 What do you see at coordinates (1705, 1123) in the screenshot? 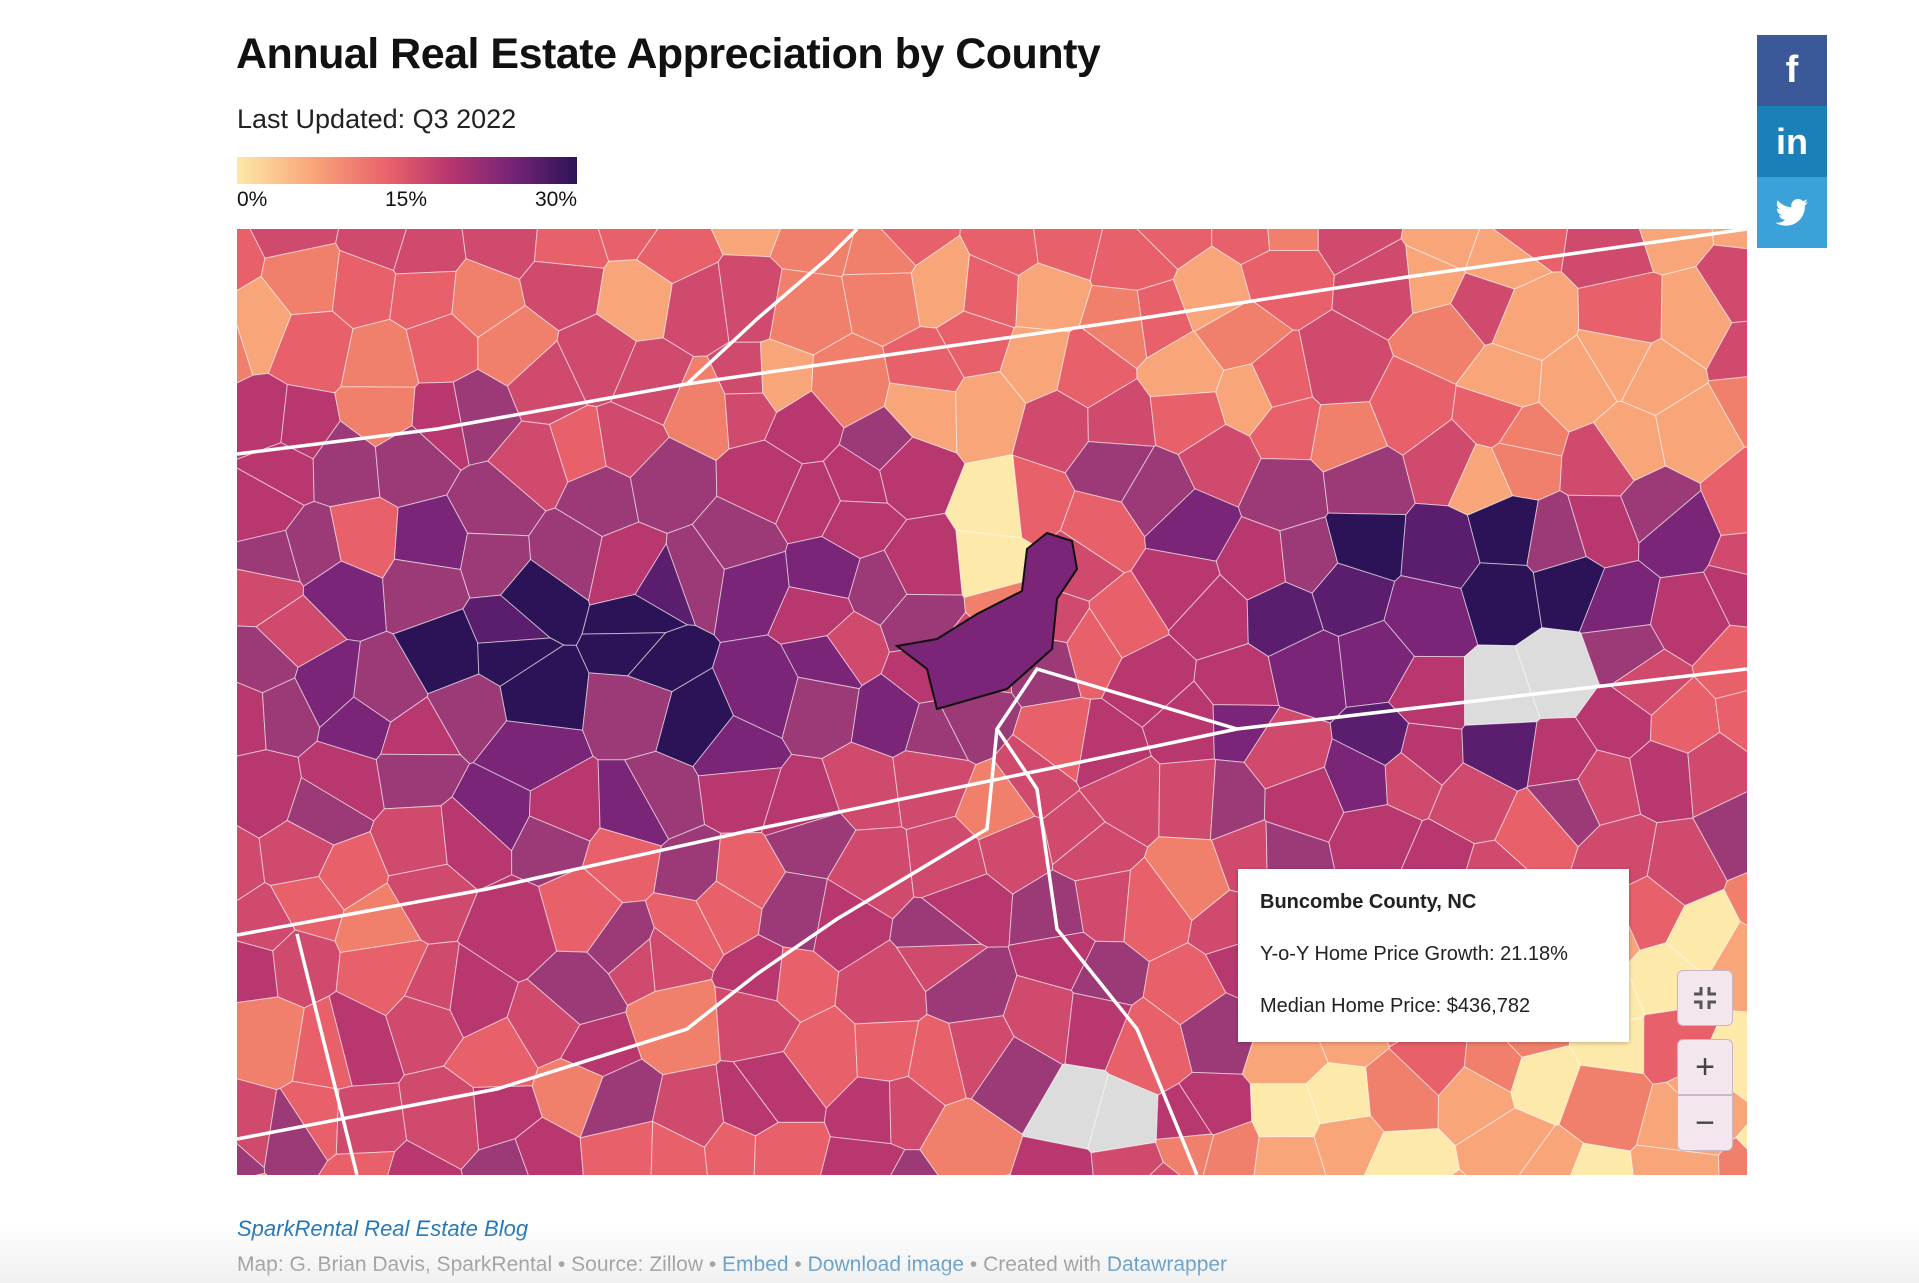
I see `zoom-out-button: −` at bounding box center [1705, 1123].